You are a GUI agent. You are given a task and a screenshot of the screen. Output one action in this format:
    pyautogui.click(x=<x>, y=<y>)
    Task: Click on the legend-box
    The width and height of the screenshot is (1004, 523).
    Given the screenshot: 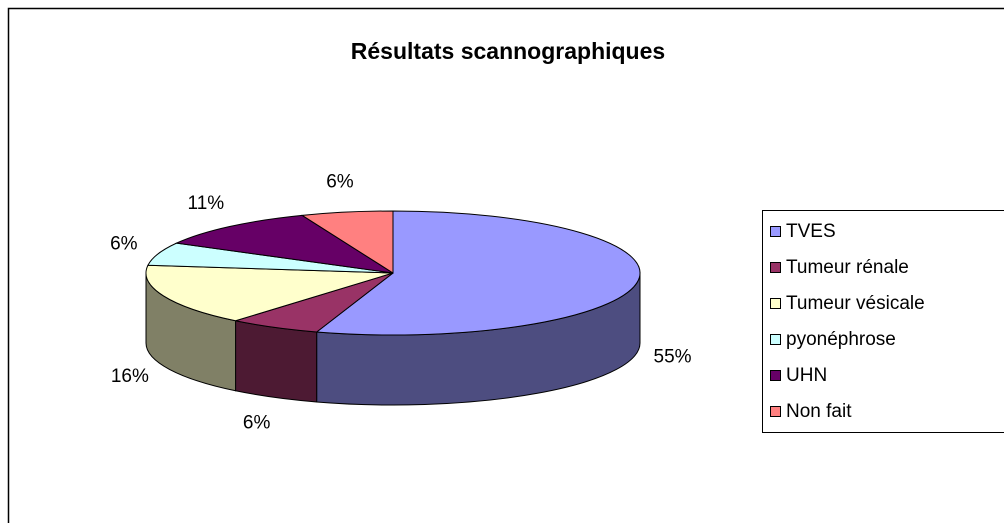 What is the action you would take?
    pyautogui.click(x=883, y=321)
    